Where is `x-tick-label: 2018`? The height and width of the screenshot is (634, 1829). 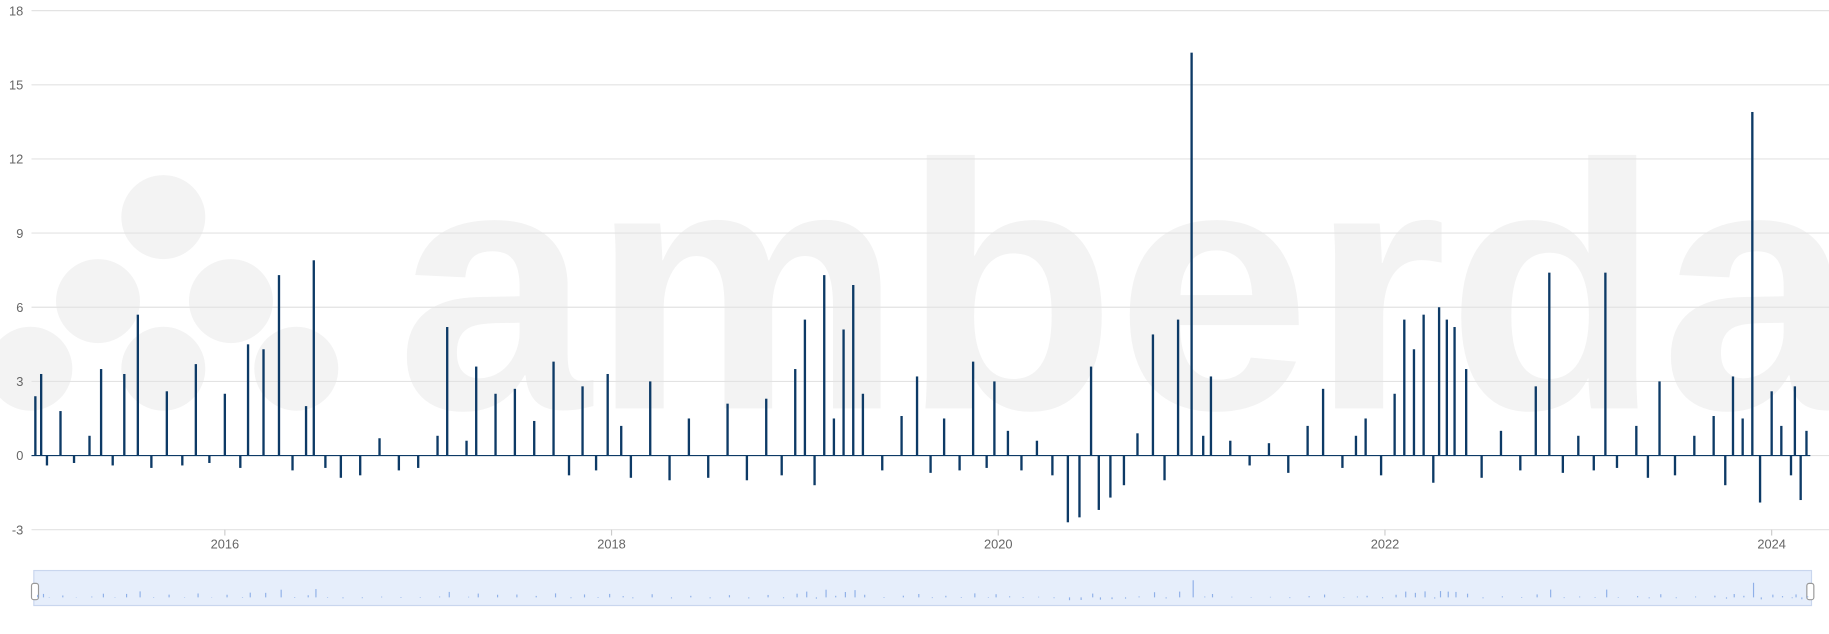 x-tick-label: 2018 is located at coordinates (611, 543).